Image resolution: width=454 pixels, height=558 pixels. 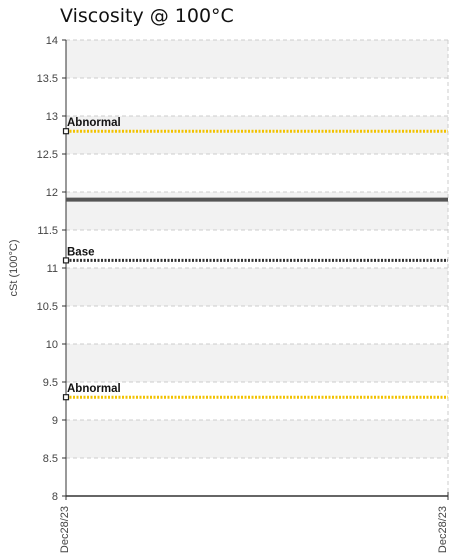 I want to click on y-axis-label: cSt (100°C), so click(x=14, y=268).